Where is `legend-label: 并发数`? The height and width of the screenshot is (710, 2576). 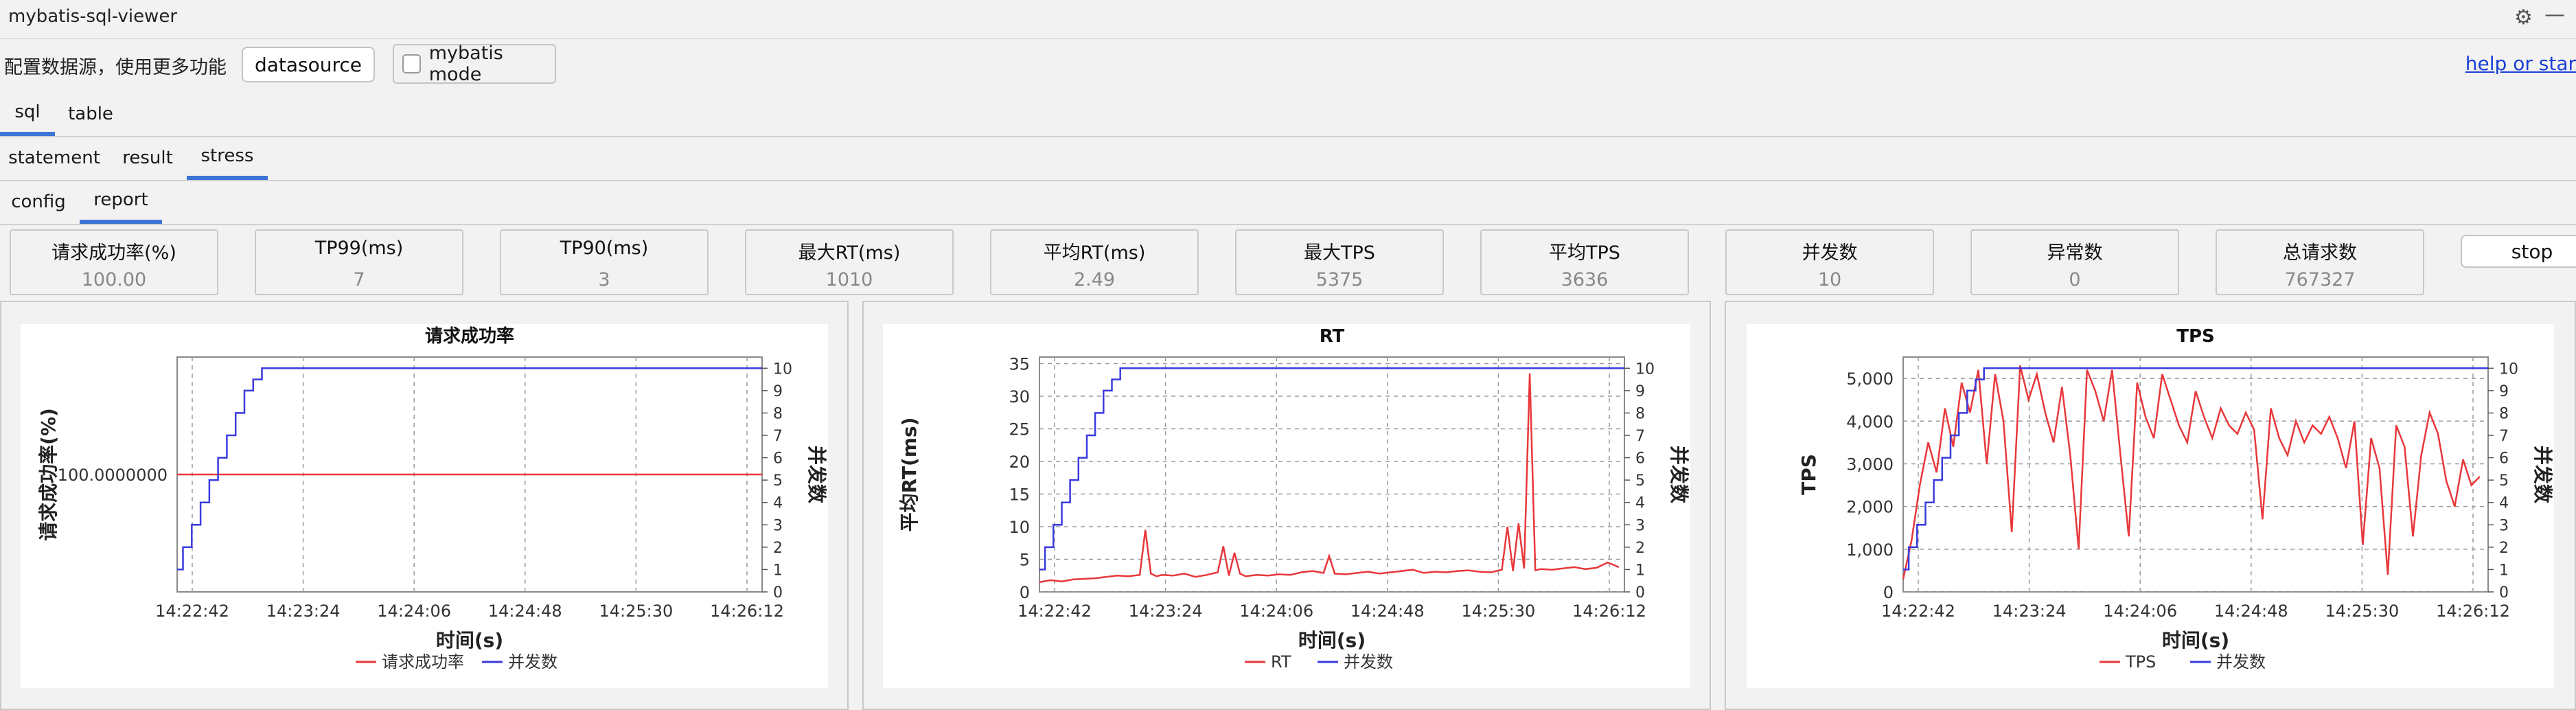 legend-label: 并发数 is located at coordinates (532, 662).